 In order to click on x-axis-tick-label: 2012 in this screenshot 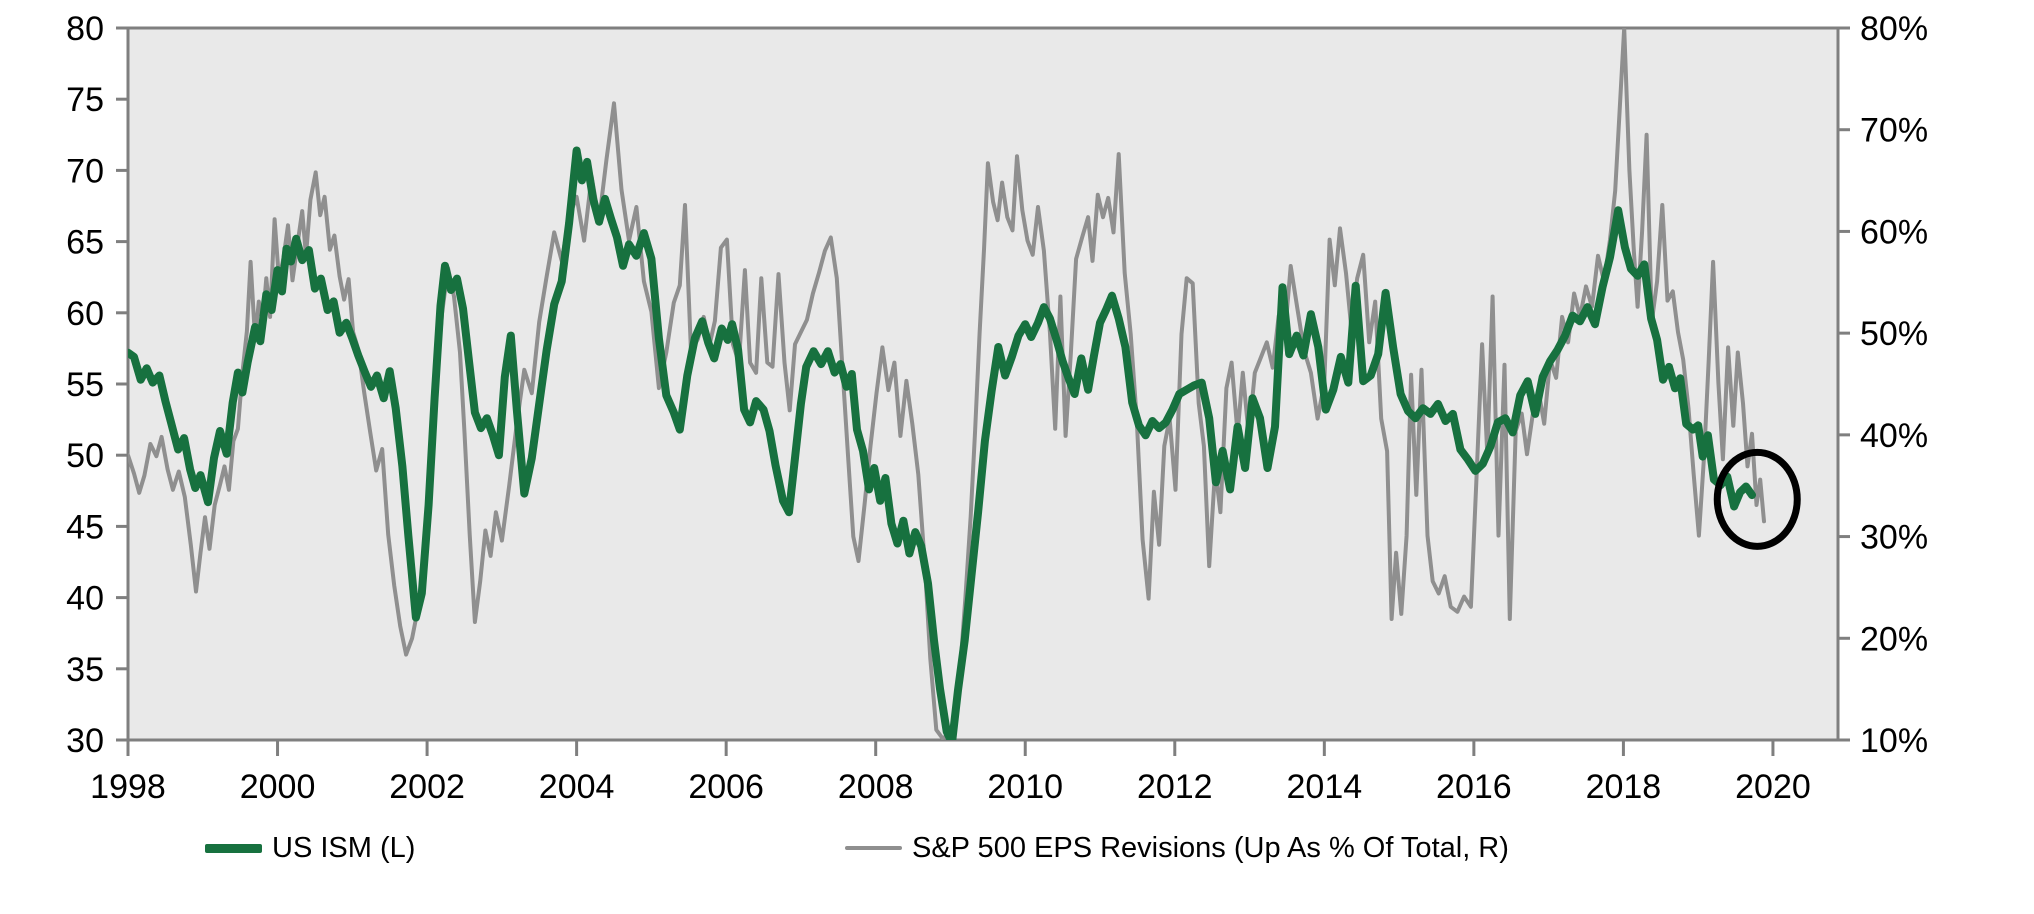, I will do `click(1175, 787)`.